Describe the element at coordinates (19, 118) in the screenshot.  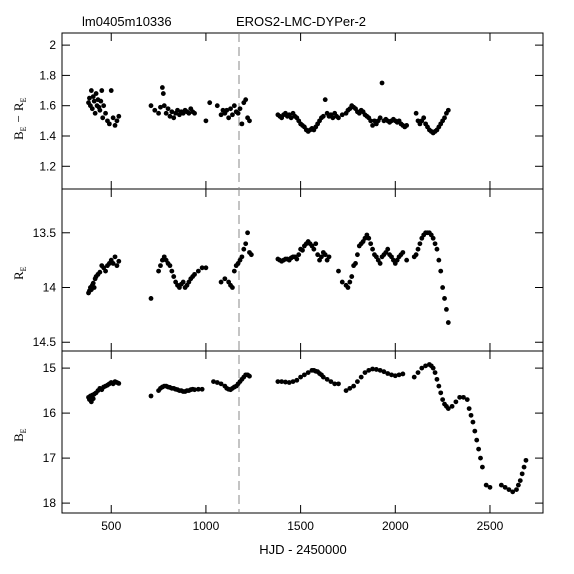
I see `panel-top-ylabel: BE−RE` at that location.